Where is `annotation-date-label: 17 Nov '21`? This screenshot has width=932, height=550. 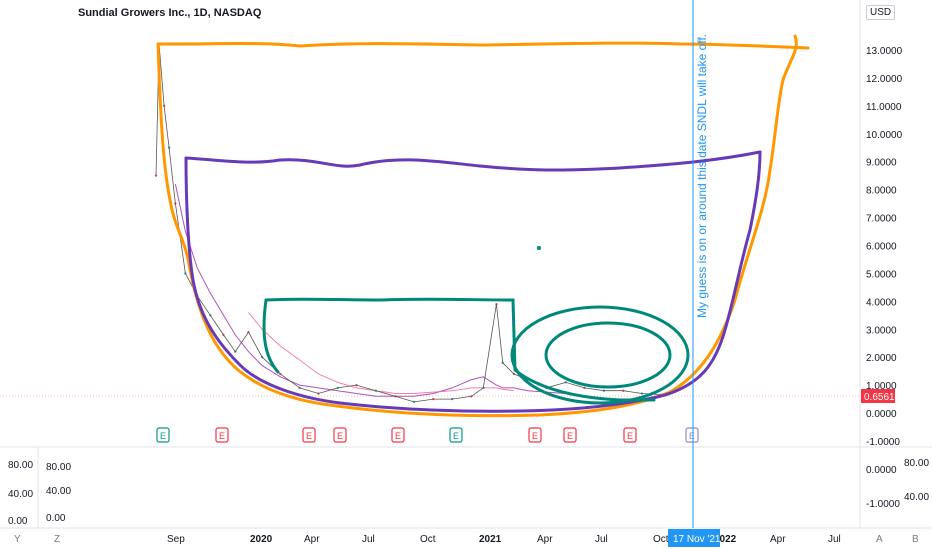
annotation-date-label: 17 Nov '21 is located at coordinates (697, 539).